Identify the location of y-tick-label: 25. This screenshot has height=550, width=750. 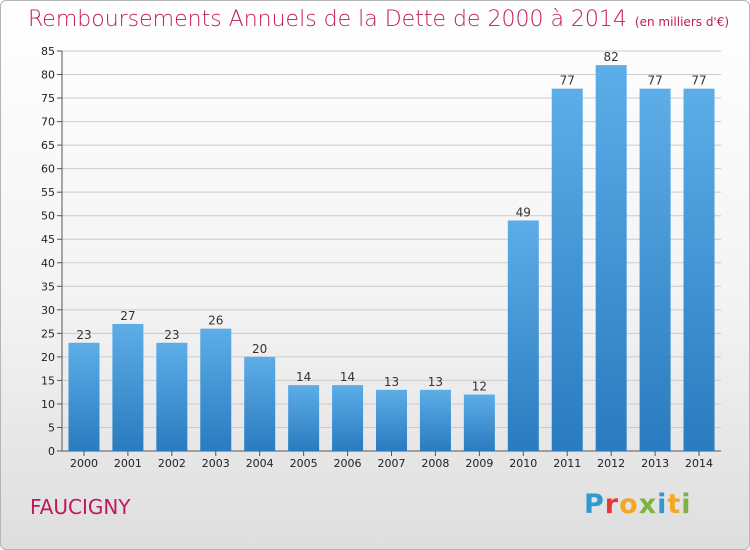
(48, 333).